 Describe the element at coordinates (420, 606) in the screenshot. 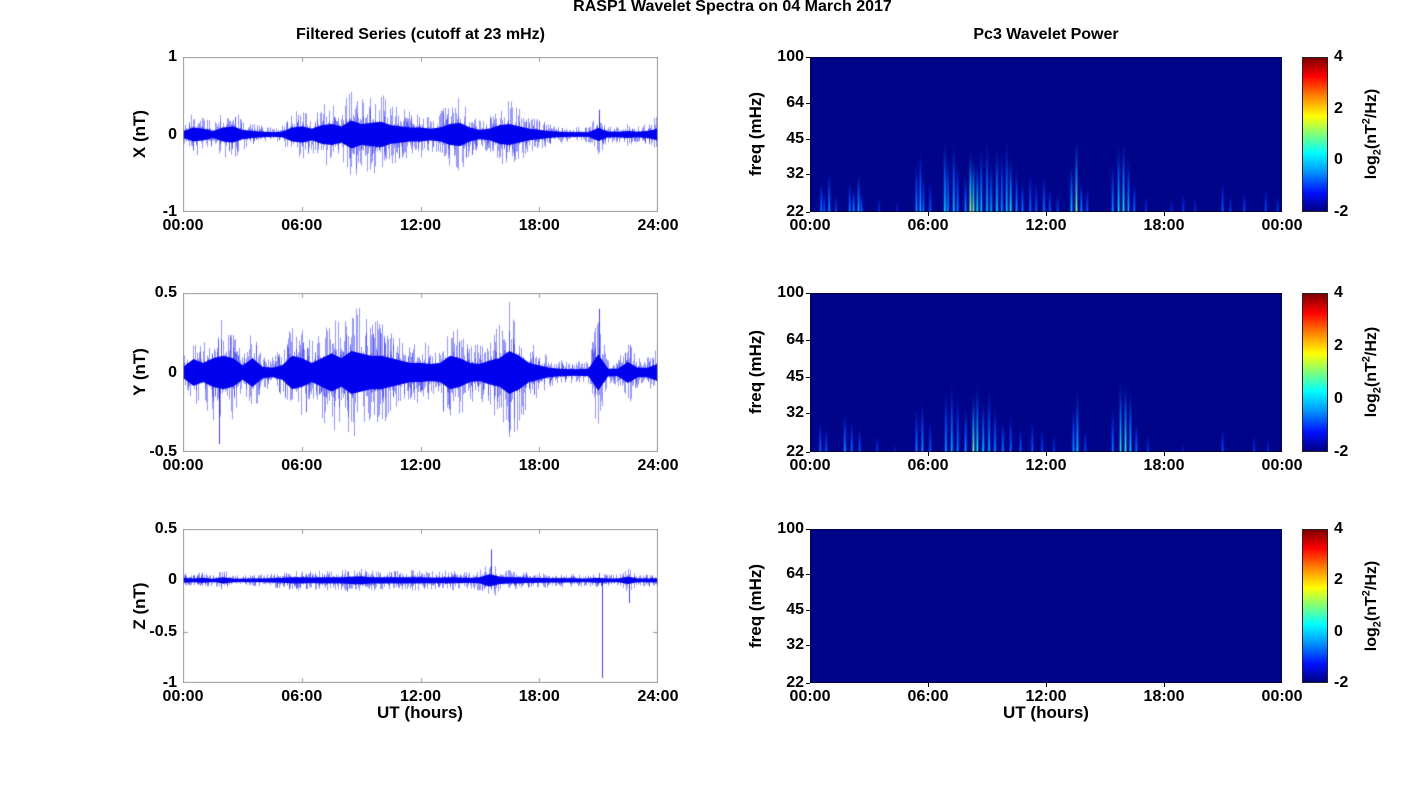

I see `waveform-canvas-z` at that location.